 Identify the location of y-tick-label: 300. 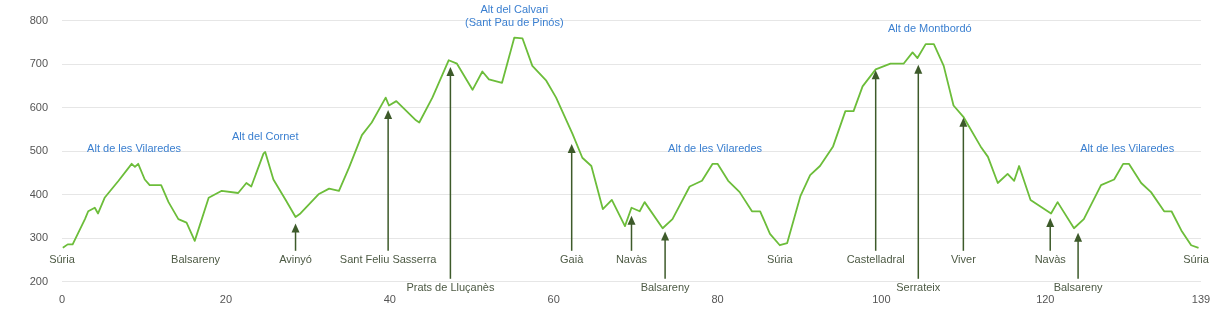
(38, 237).